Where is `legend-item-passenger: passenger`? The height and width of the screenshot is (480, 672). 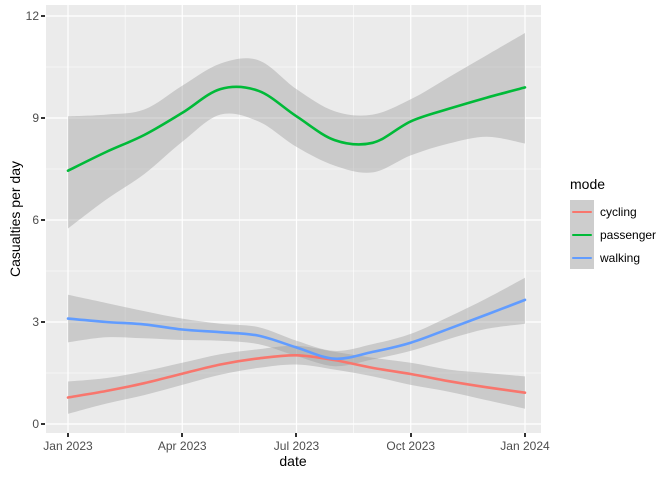 legend-item-passenger: passenger is located at coordinates (613, 234).